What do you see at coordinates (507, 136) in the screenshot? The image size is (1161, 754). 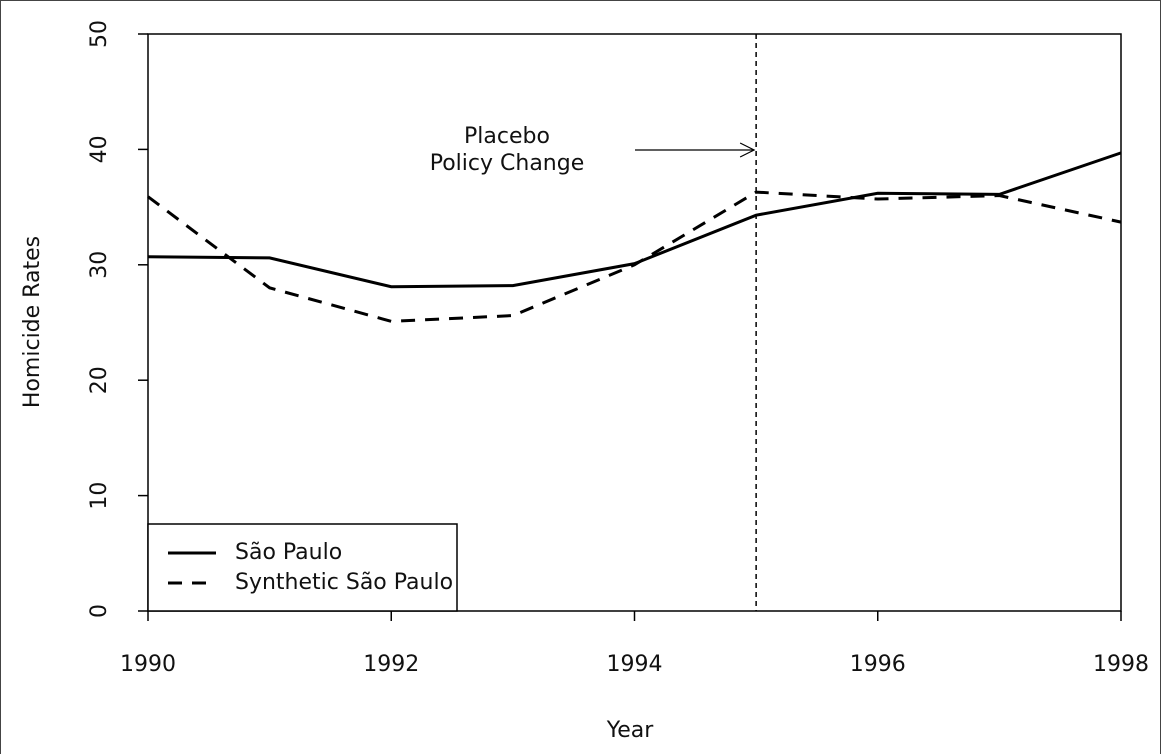 I see `annotation: Placebo` at bounding box center [507, 136].